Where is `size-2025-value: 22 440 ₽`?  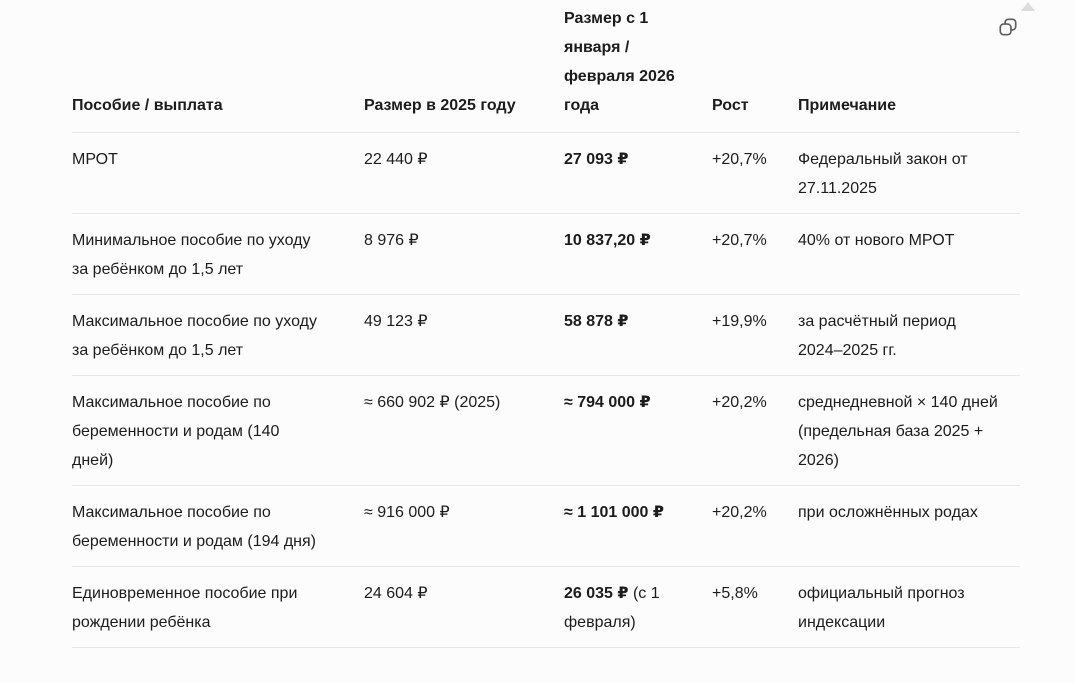
size-2025-value: 22 440 ₽ is located at coordinates (464, 173).